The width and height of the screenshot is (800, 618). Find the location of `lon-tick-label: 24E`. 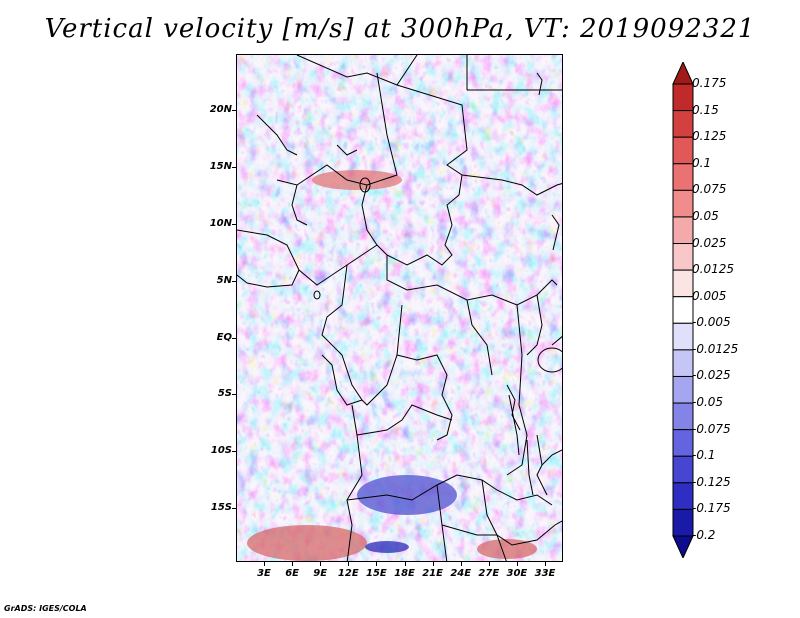

lon-tick-label: 24E is located at coordinates (461, 573).